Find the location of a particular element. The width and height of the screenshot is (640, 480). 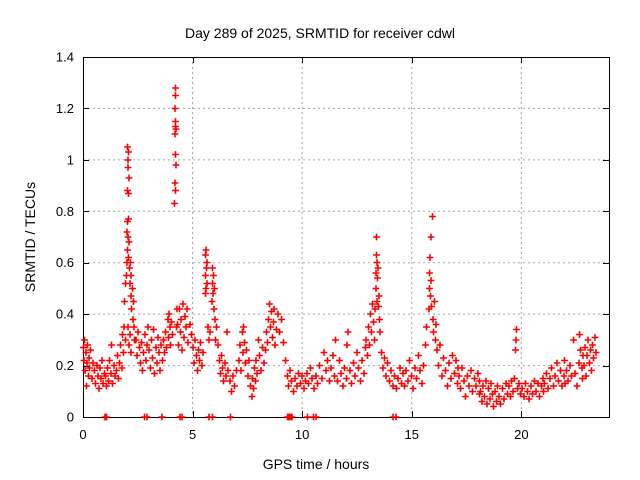

x-axis-label: GPS time / hours is located at coordinates (316, 464).